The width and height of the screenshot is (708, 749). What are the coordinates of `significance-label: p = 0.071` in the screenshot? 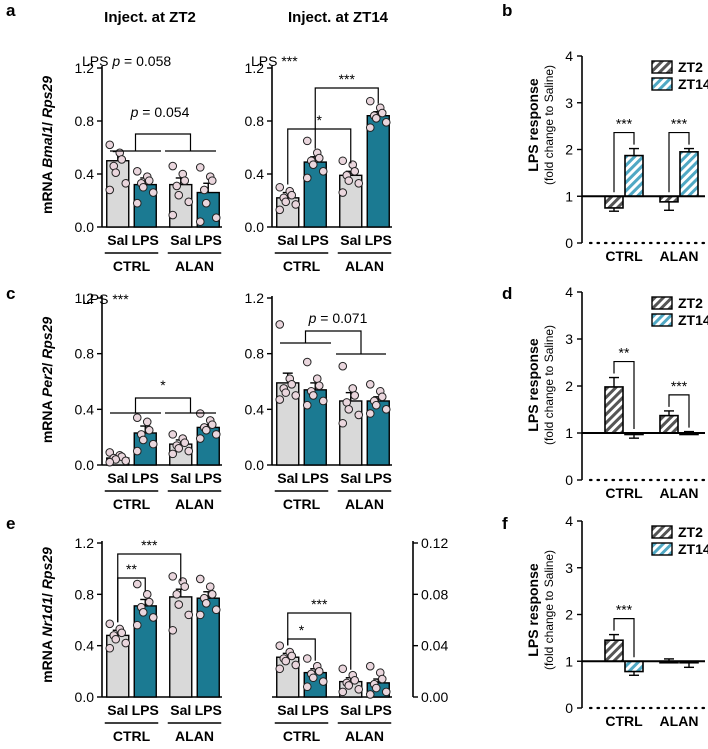 It's located at (338, 318).